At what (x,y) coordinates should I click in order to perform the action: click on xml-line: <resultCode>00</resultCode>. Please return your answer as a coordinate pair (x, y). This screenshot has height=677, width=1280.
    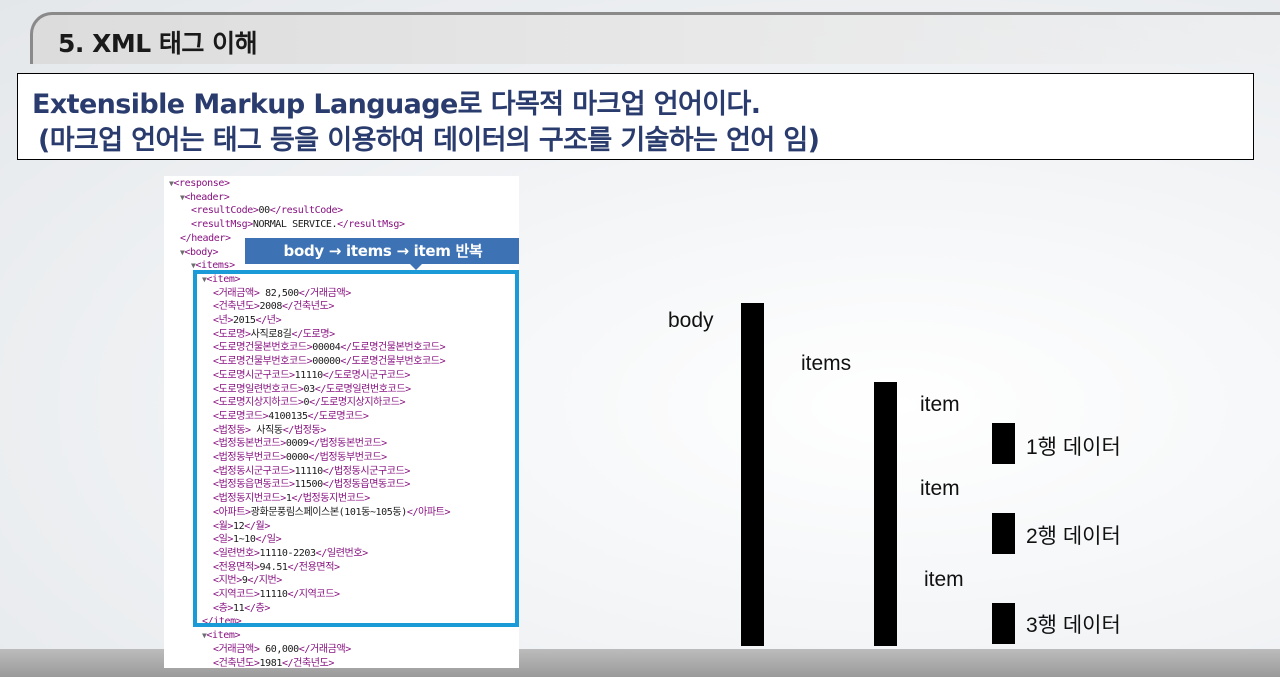
    Looking at the image, I should click on (267, 211).